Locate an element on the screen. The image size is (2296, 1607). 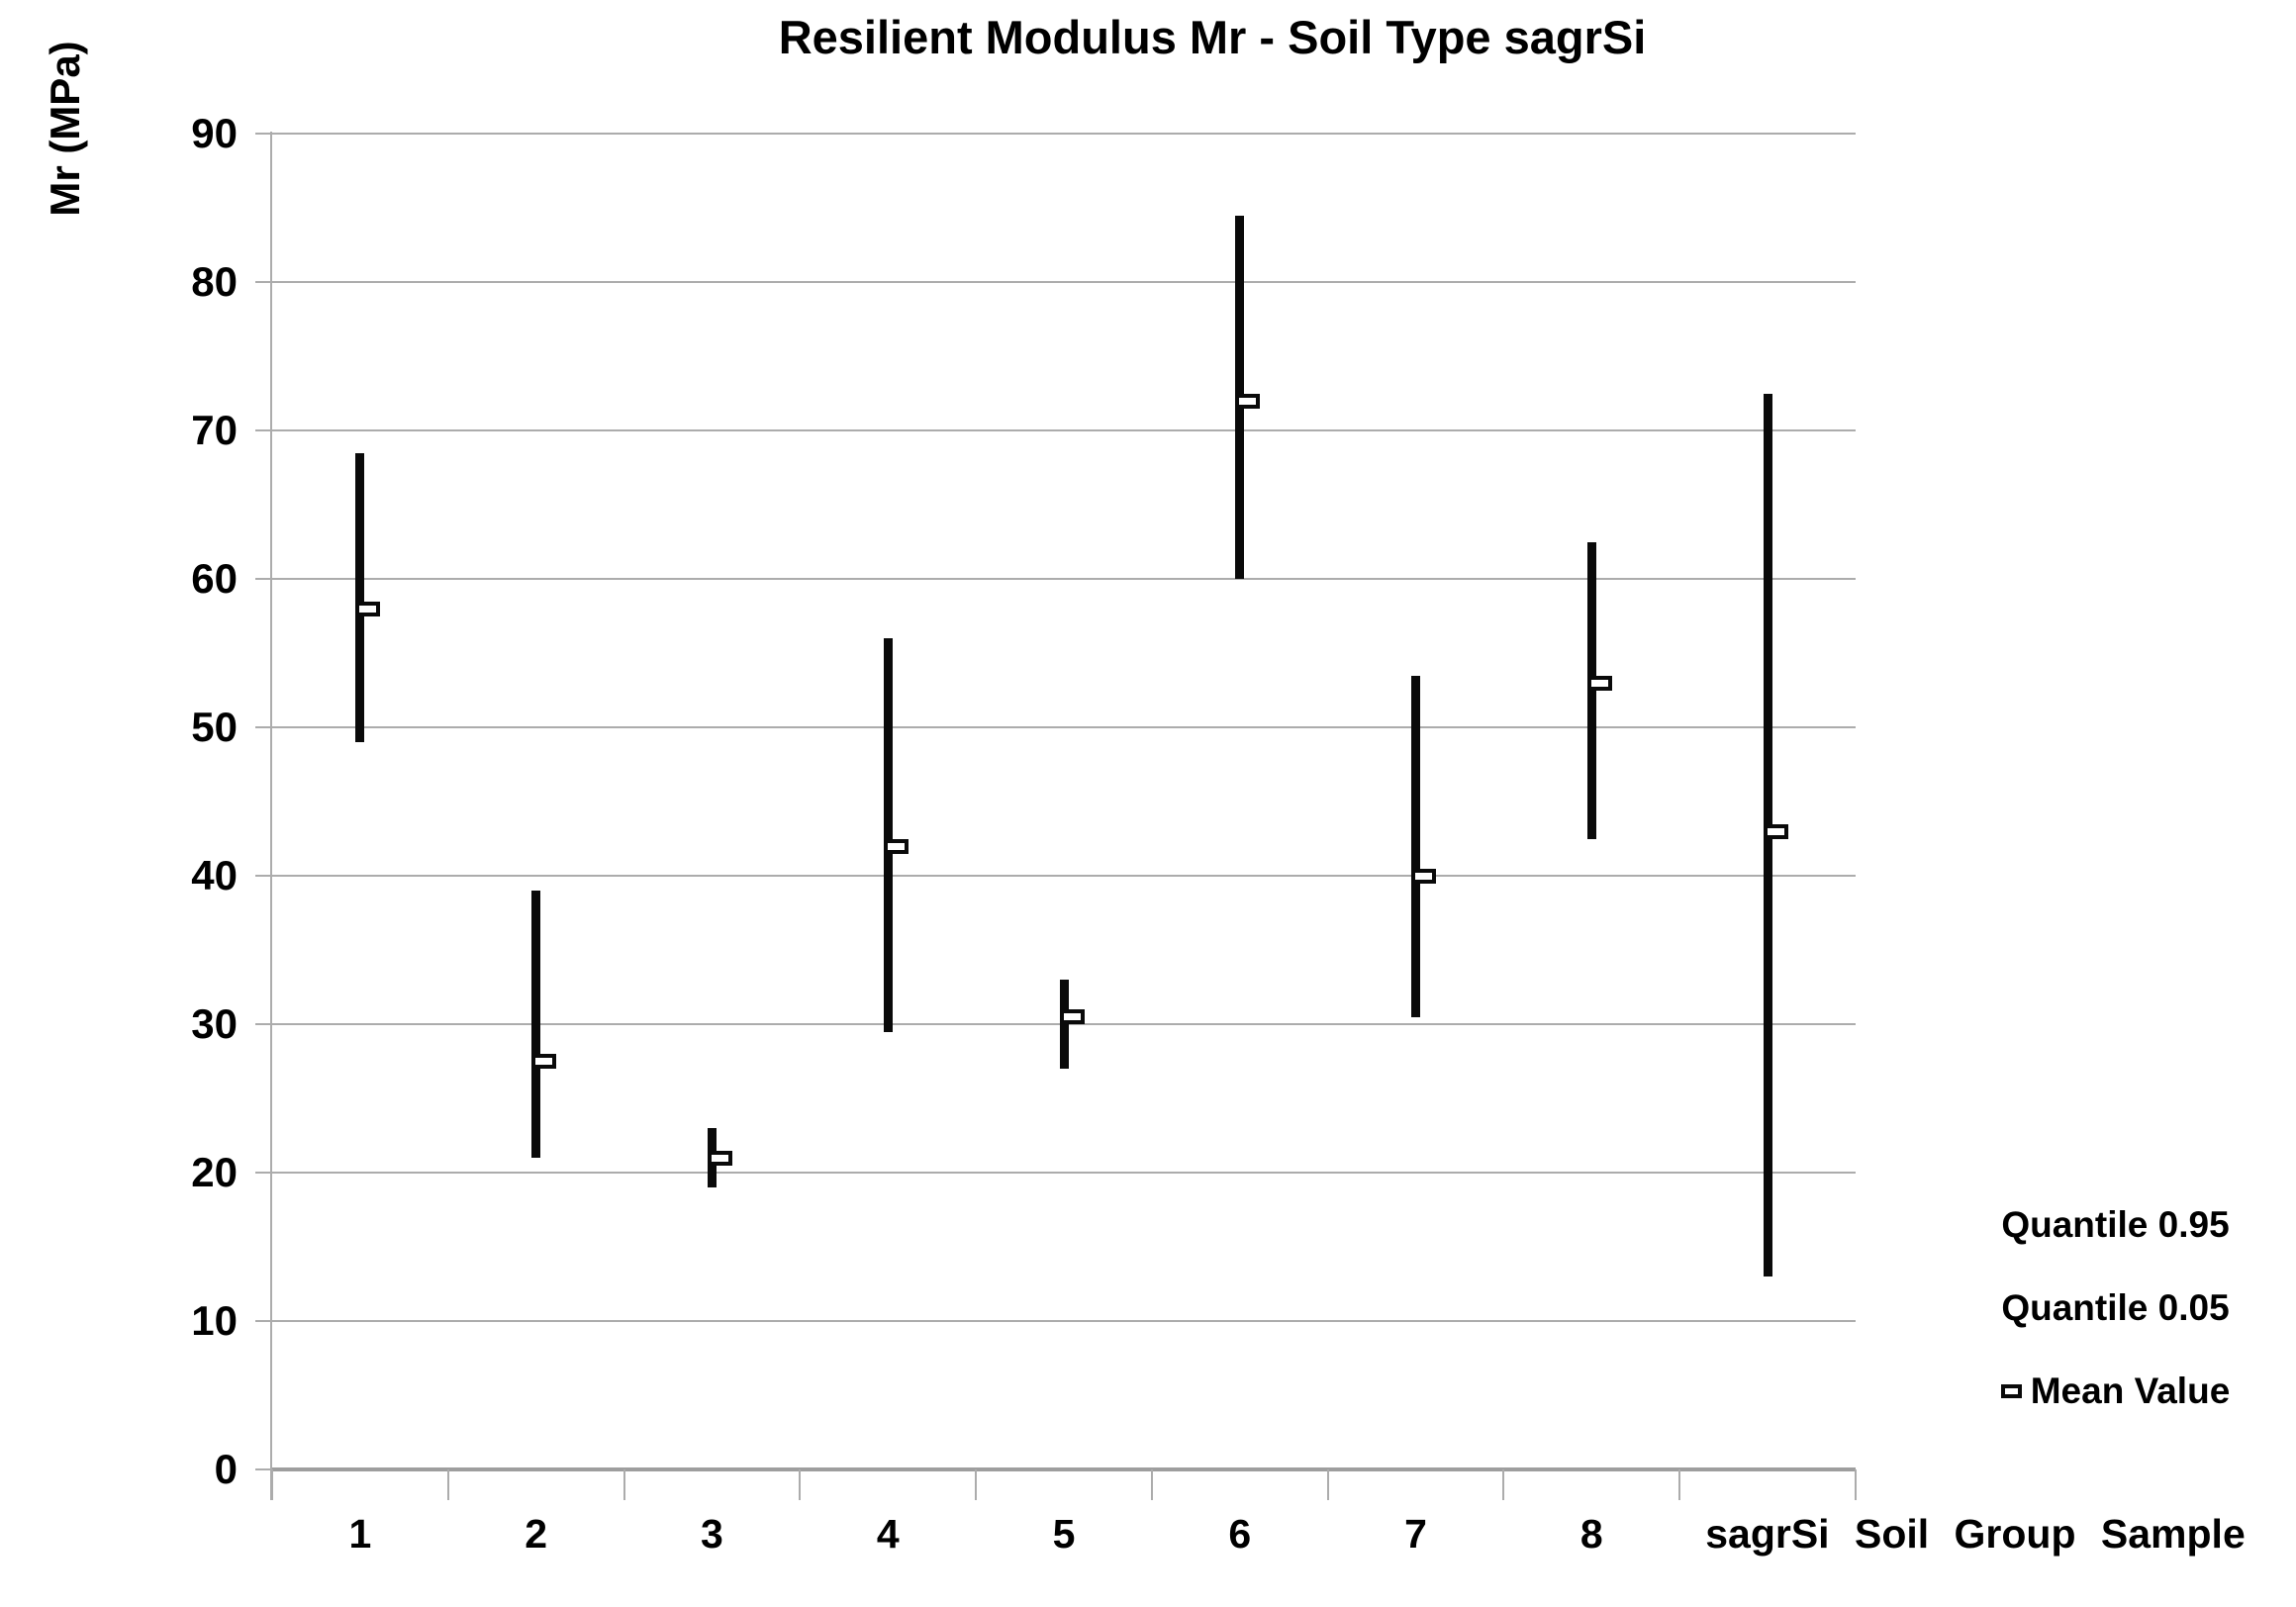
y-tick-label-80: 80 is located at coordinates (214, 282).